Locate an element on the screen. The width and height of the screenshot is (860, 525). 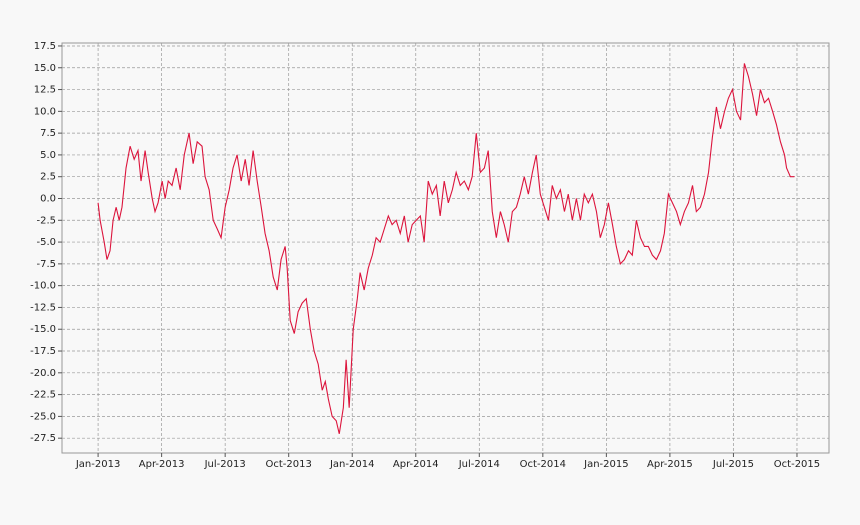
y-tick-label: 7.5 is located at coordinates (48, 133).